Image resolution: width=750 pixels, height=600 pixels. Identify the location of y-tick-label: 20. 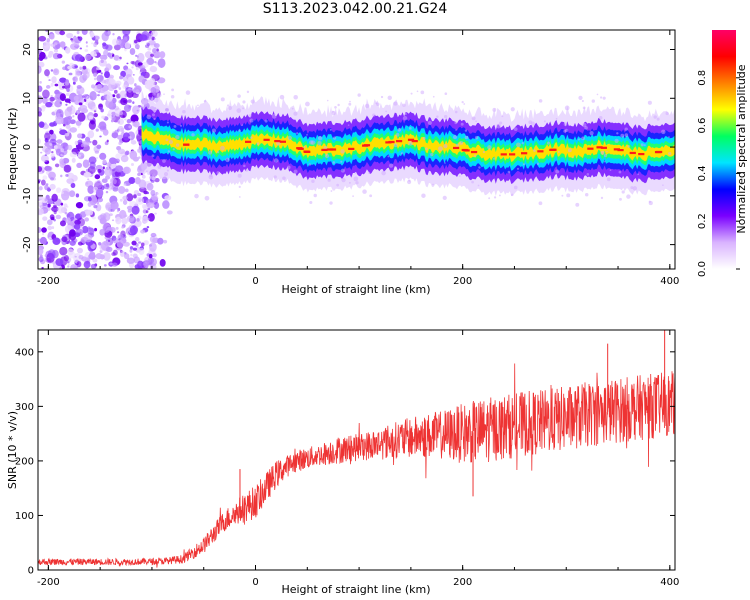
(27, 49).